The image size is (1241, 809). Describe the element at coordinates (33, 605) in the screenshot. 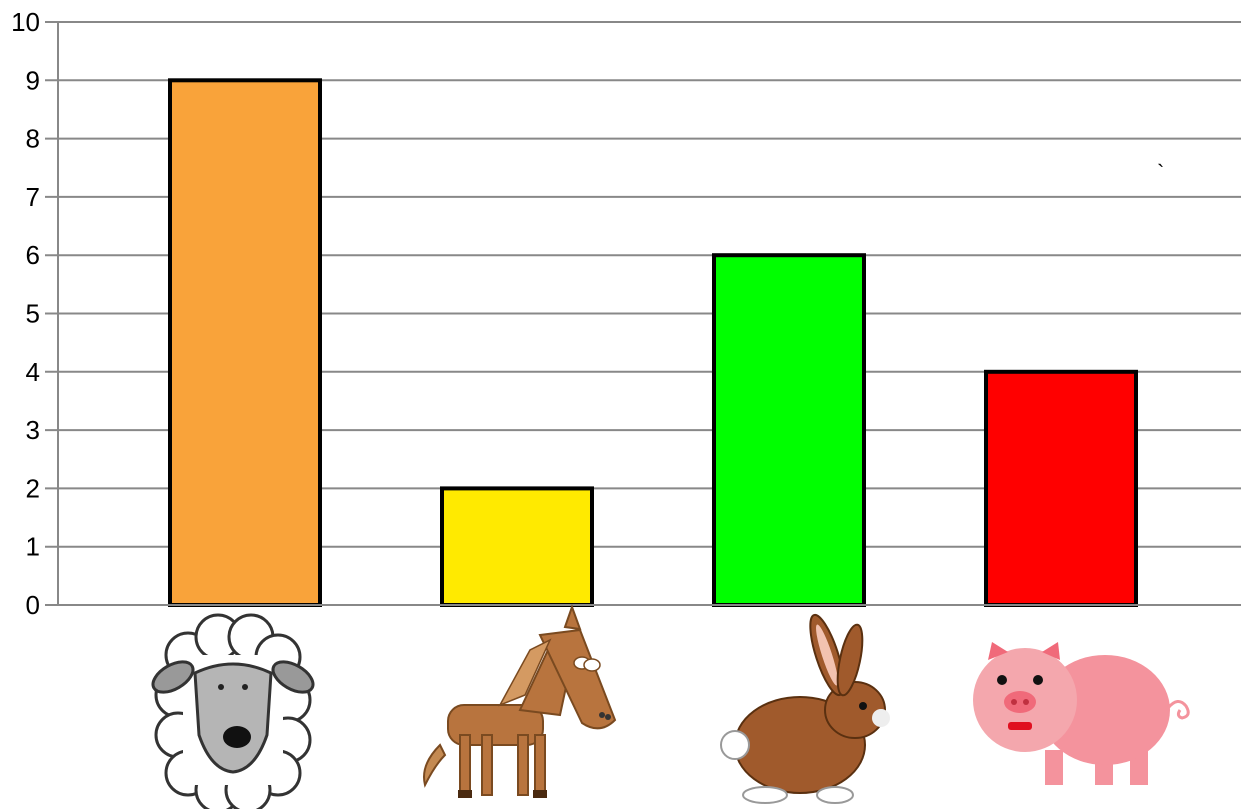

I see `y-tick-label: 0` at that location.